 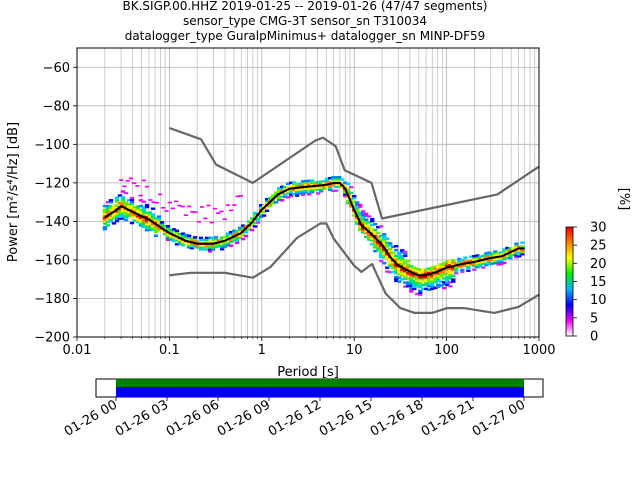 What do you see at coordinates (52, 299) in the screenshot?
I see `y-tick-label: −180` at bounding box center [52, 299].